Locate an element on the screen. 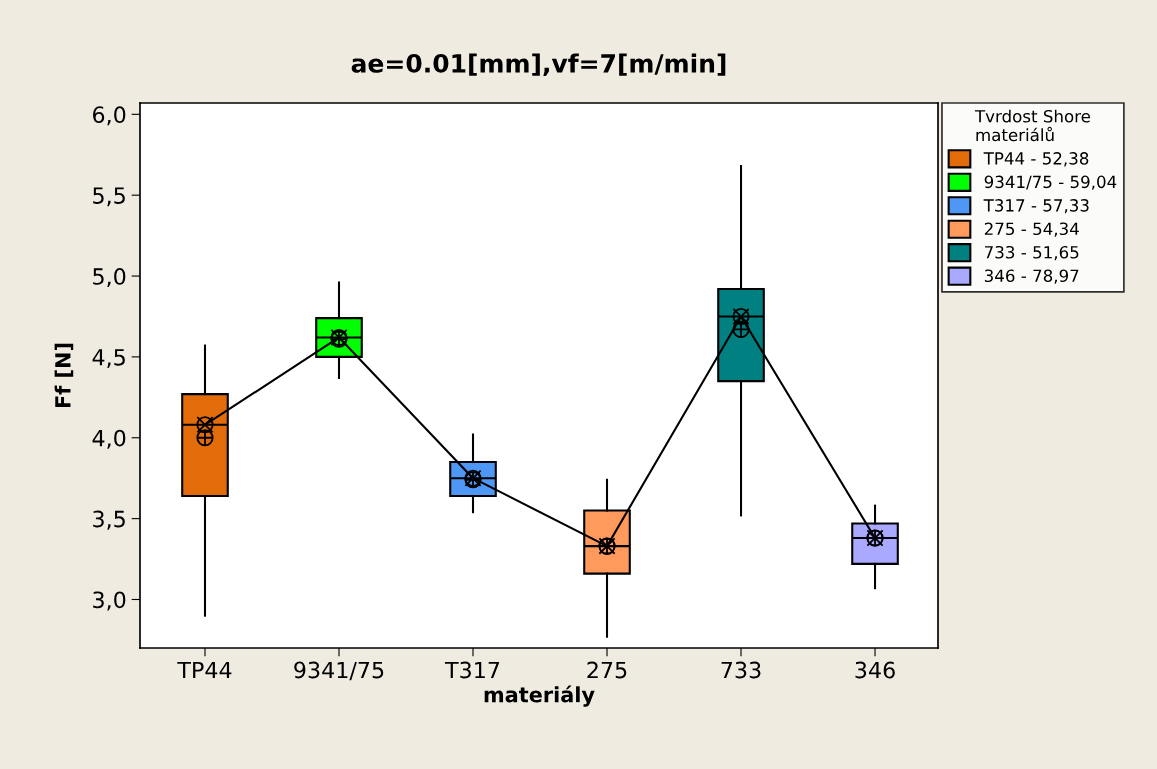  y-tick-label: 3,5 is located at coordinates (109, 520).